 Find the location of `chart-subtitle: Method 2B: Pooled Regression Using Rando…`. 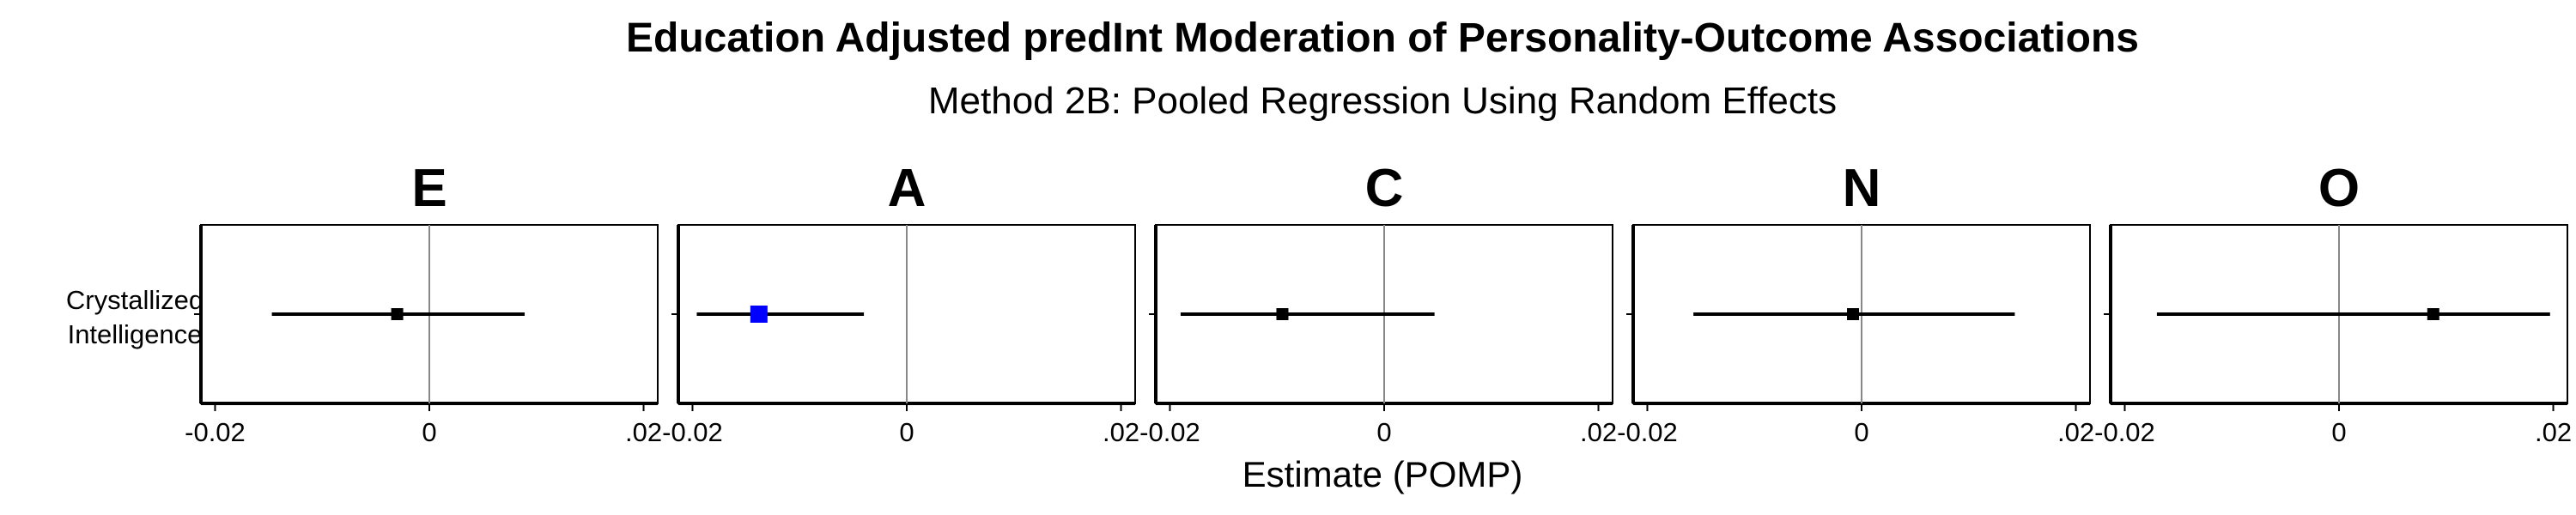

chart-subtitle: Method 2B: Pooled Regression Using Rando… is located at coordinates (1382, 101).